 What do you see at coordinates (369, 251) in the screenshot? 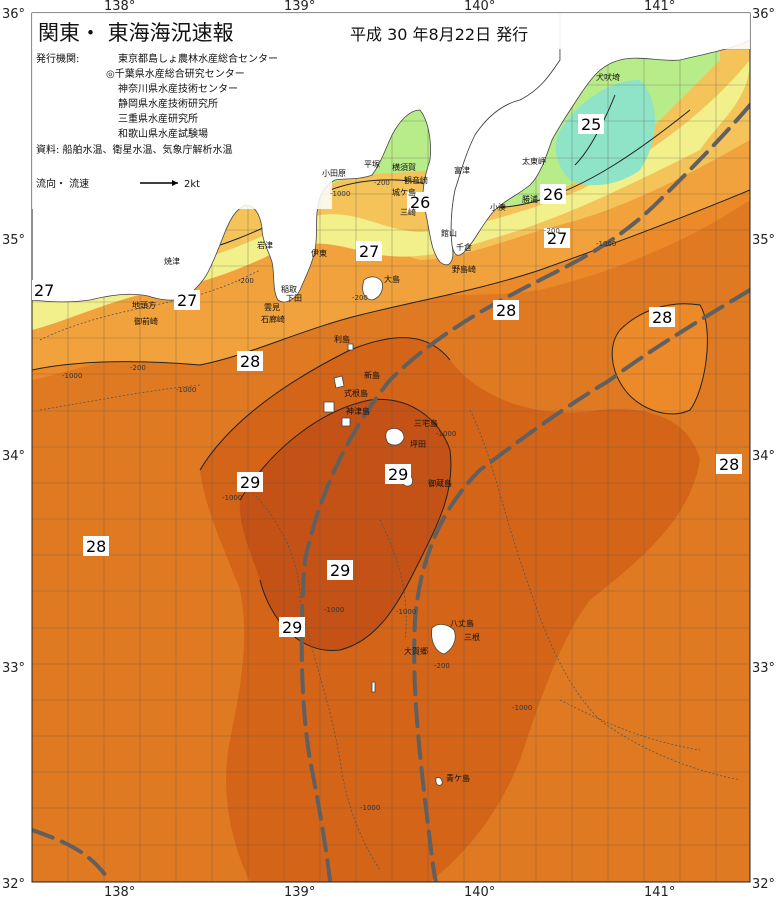
I see `isotherm-label-27-sagami: 27` at bounding box center [369, 251].